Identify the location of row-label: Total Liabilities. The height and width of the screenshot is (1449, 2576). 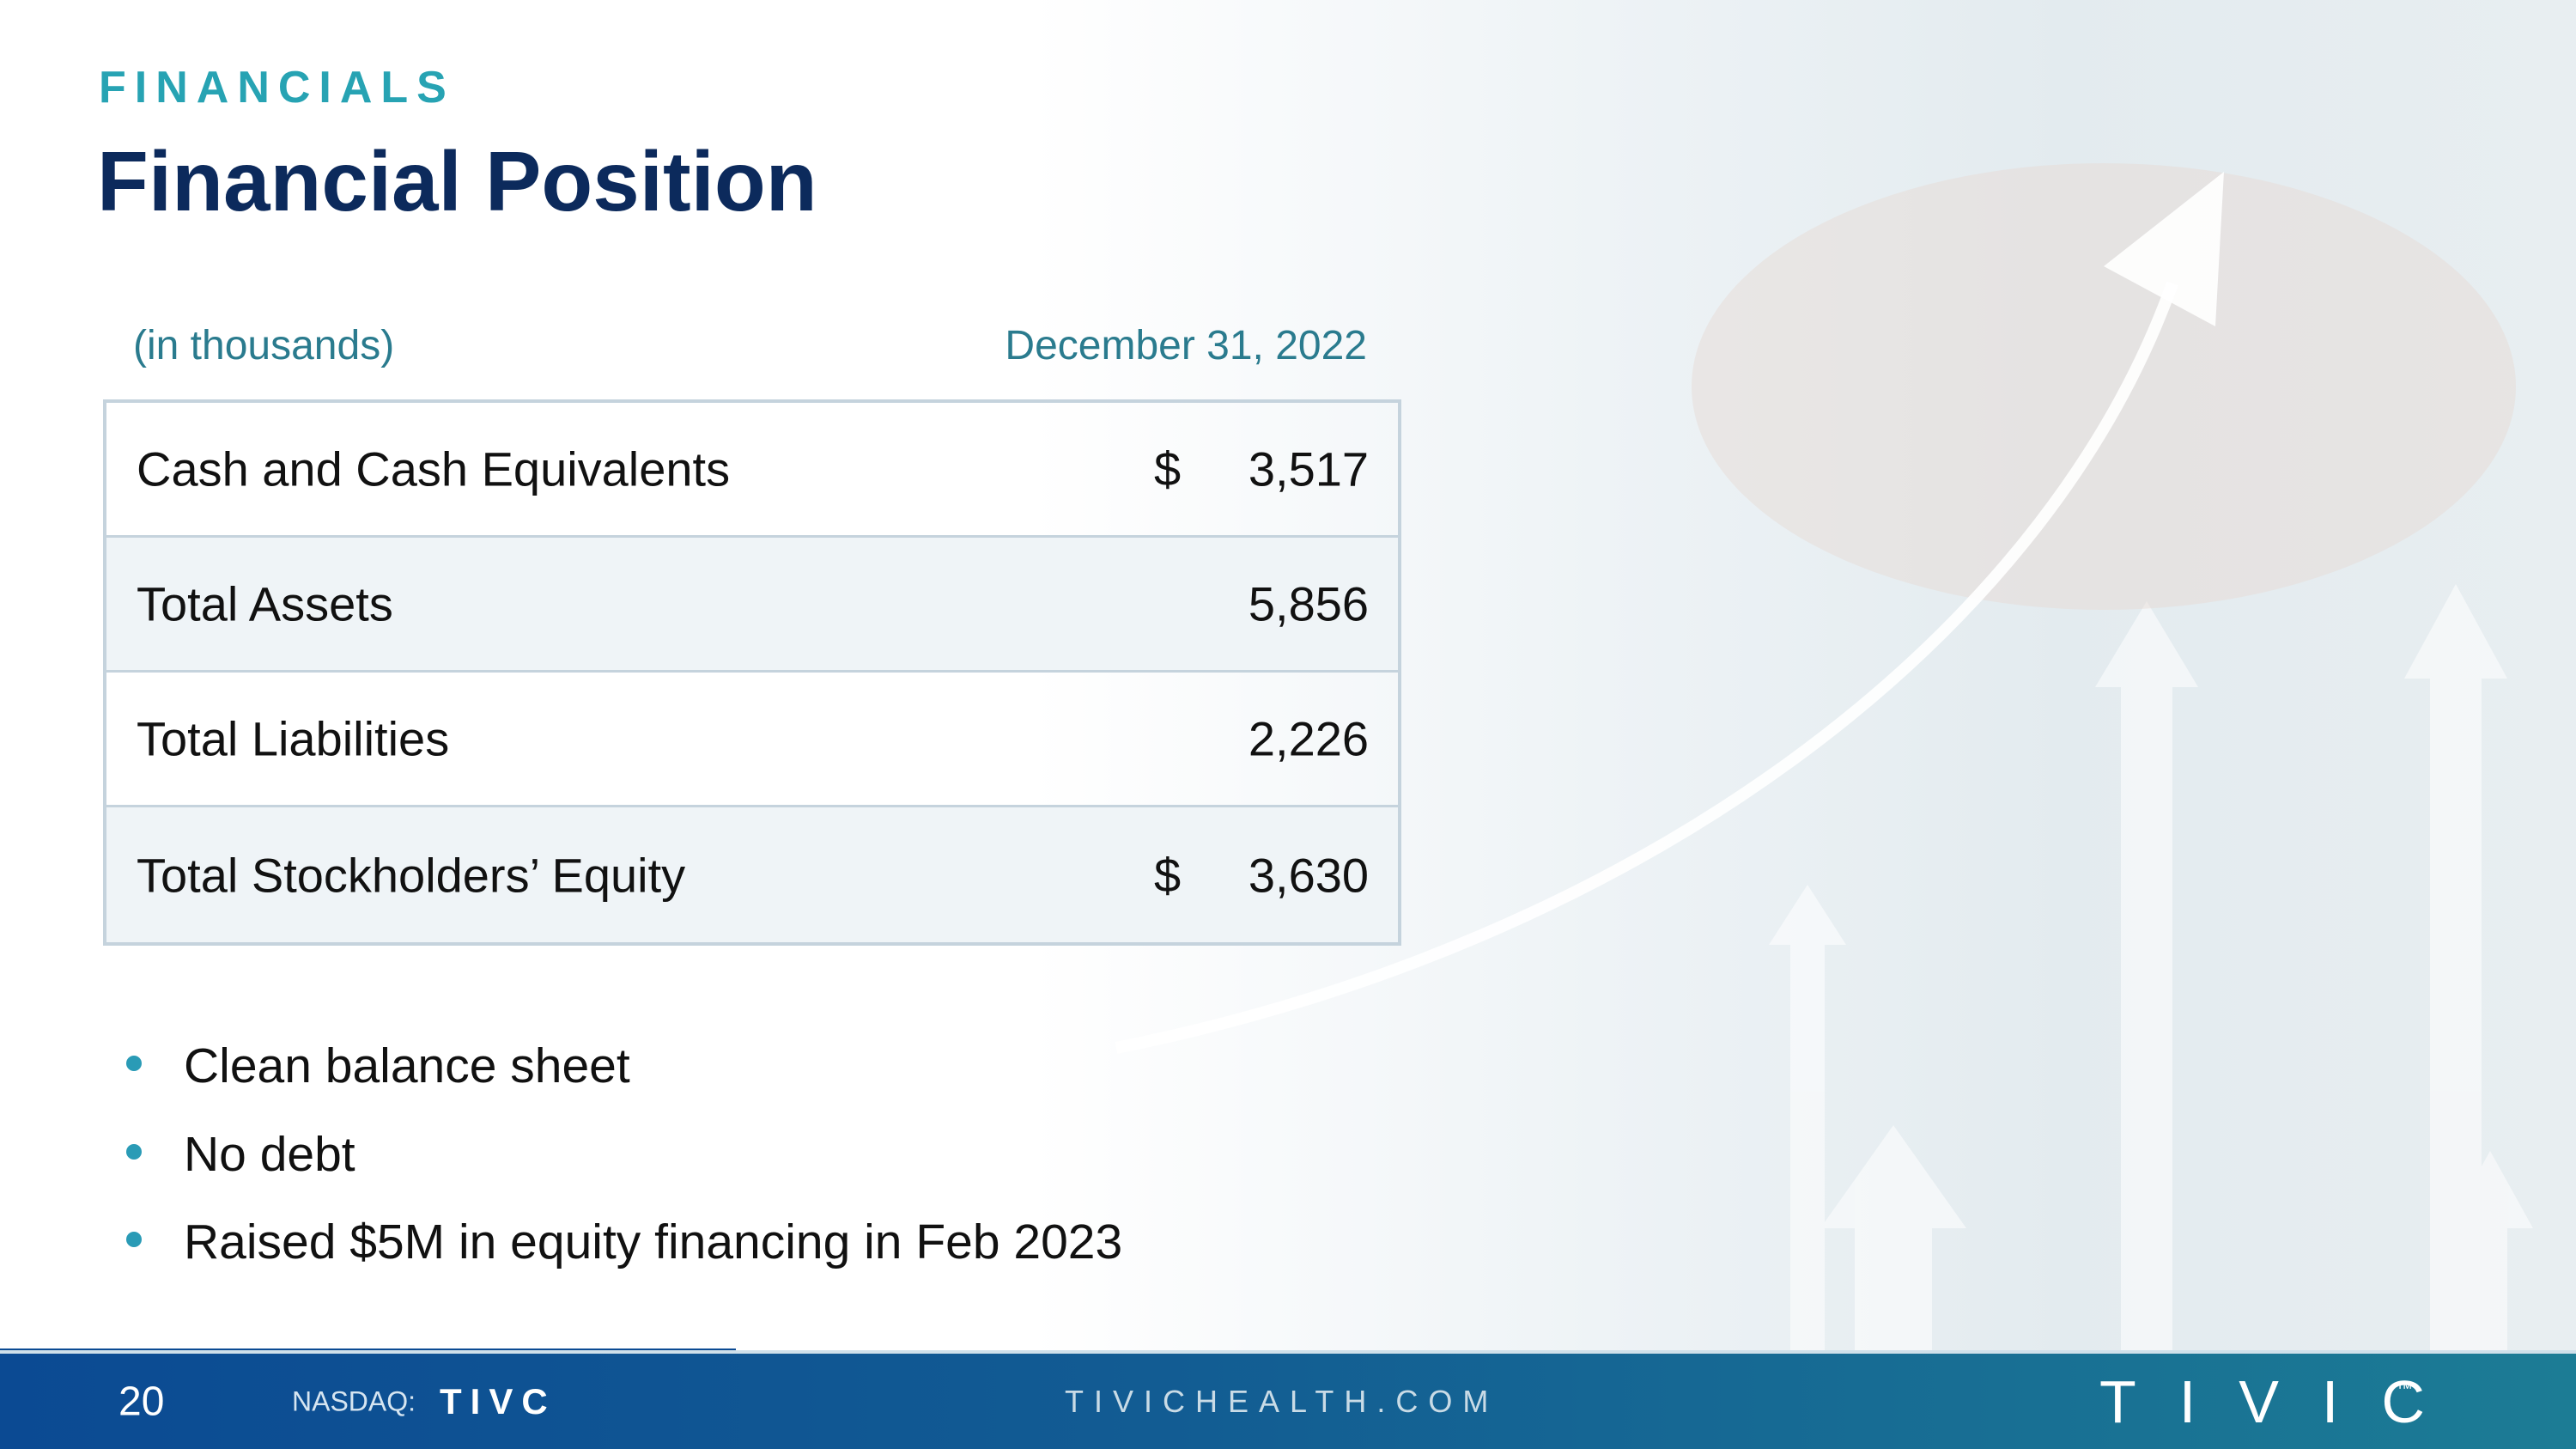
(293, 738).